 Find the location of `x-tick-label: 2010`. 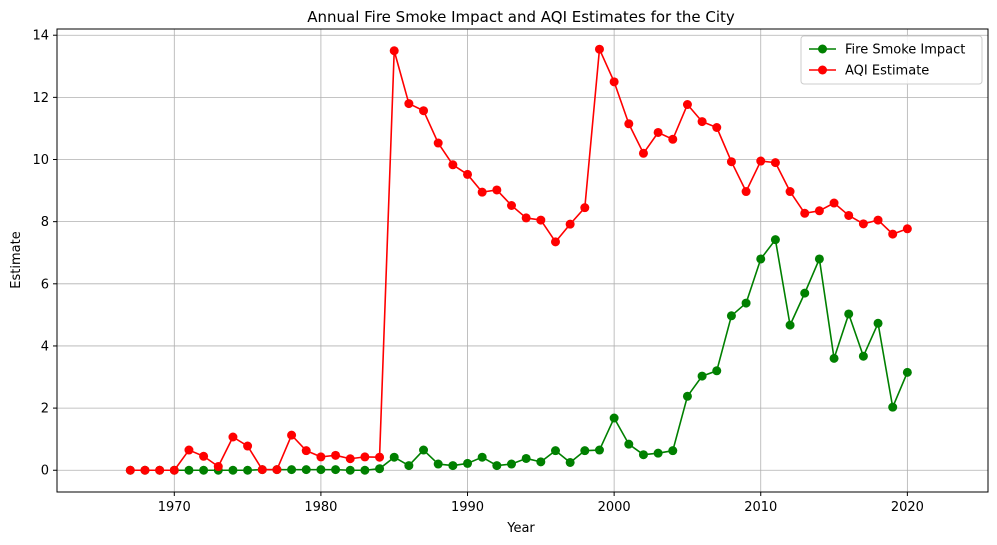

x-tick-label: 2010 is located at coordinates (760, 507).